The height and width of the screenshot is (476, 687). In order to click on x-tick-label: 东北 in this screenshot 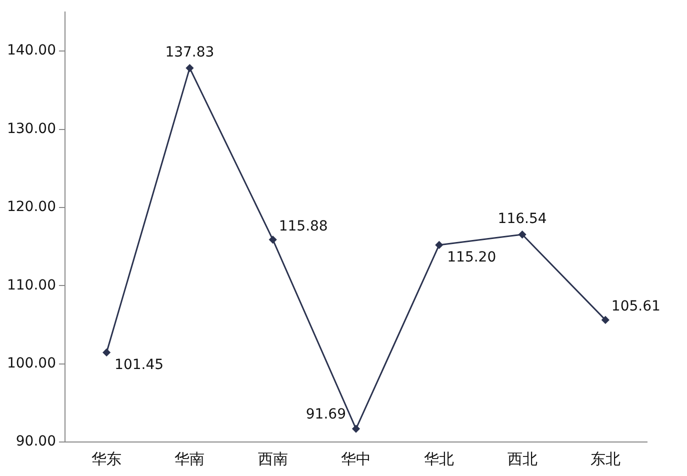, I will do `click(605, 459)`.